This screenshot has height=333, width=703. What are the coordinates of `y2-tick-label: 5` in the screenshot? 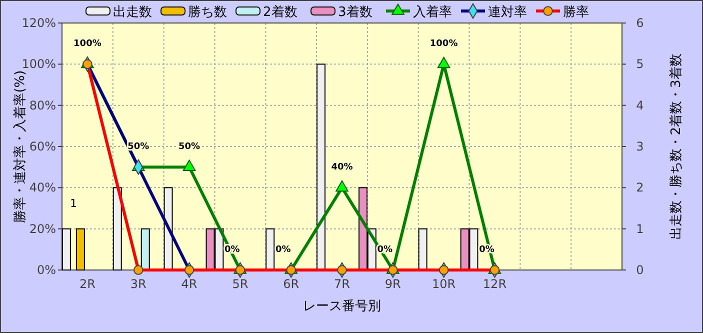 It's located at (640, 64).